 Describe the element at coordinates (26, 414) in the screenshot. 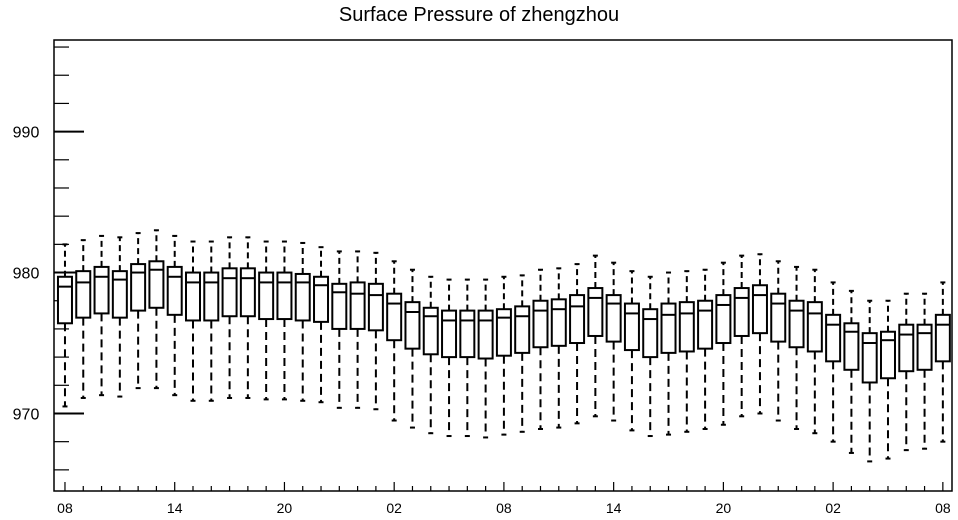

I see `y-tick-label: 970` at that location.